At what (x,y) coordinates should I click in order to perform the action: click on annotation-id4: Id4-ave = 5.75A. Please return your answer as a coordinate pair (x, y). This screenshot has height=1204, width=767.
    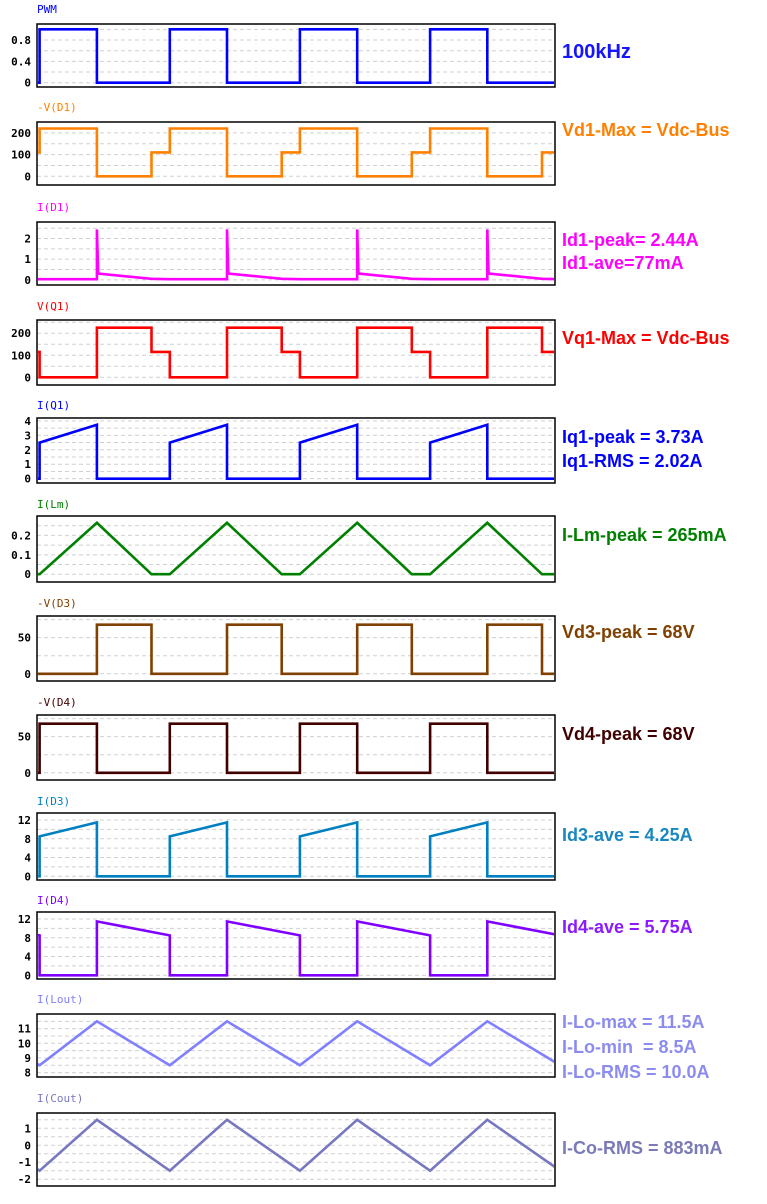
    Looking at the image, I should click on (627, 927).